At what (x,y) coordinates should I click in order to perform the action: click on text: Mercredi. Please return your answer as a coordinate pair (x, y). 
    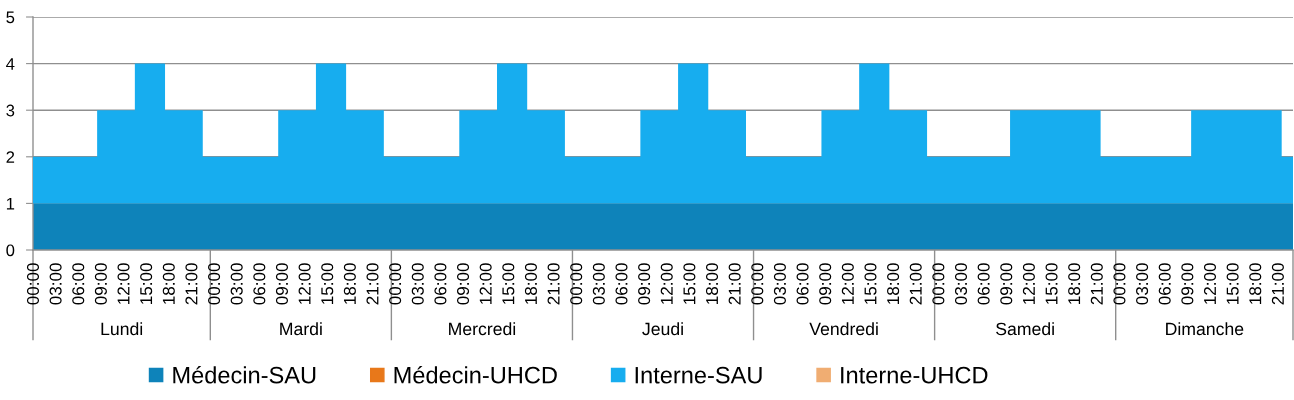
    Looking at the image, I should click on (482, 329).